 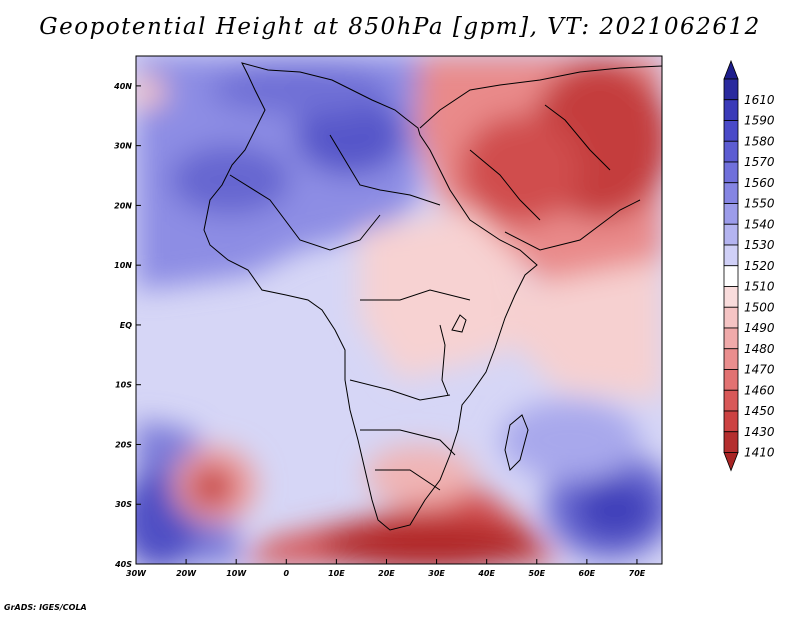 What do you see at coordinates (759, 390) in the screenshot?
I see `colorbar-label: 1460` at bounding box center [759, 390].